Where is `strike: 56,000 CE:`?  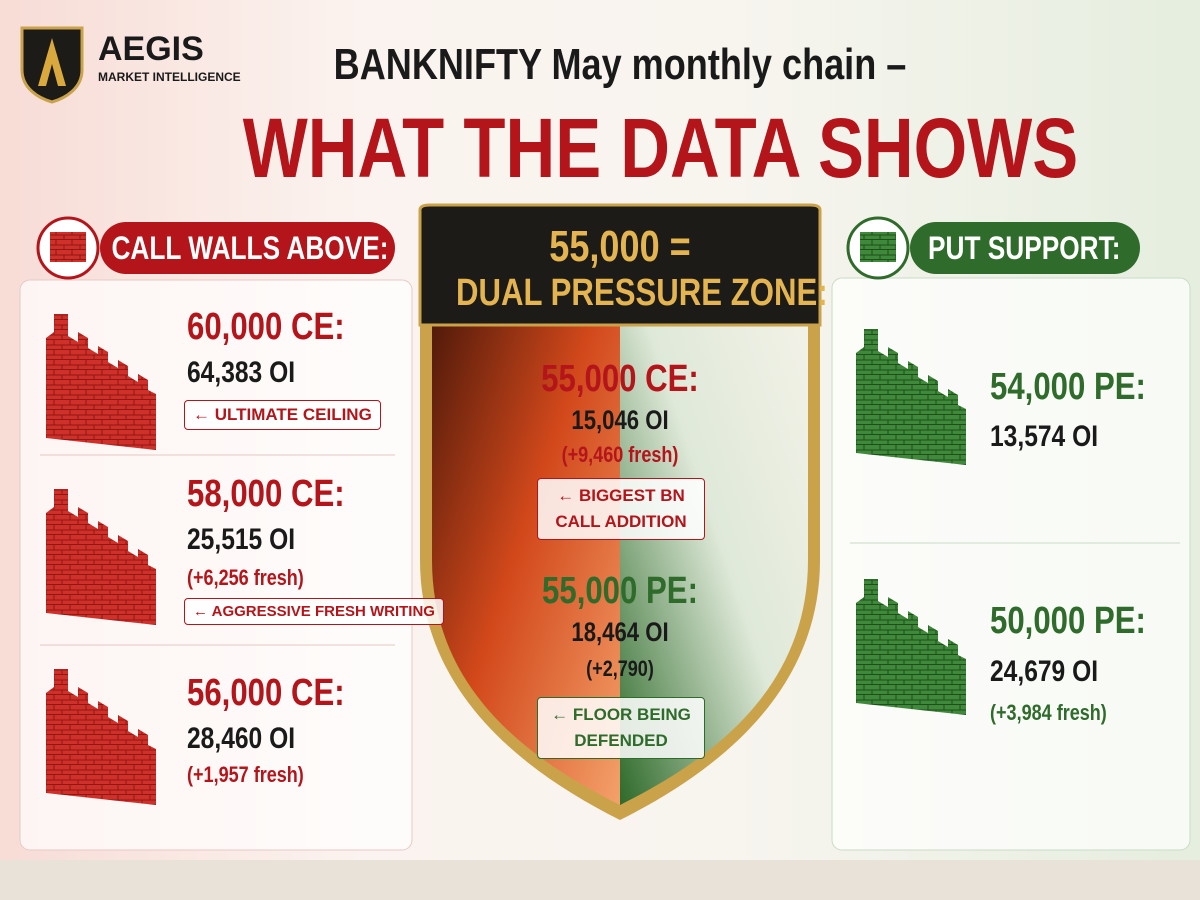
strike: 56,000 CE: is located at coordinates (266, 693).